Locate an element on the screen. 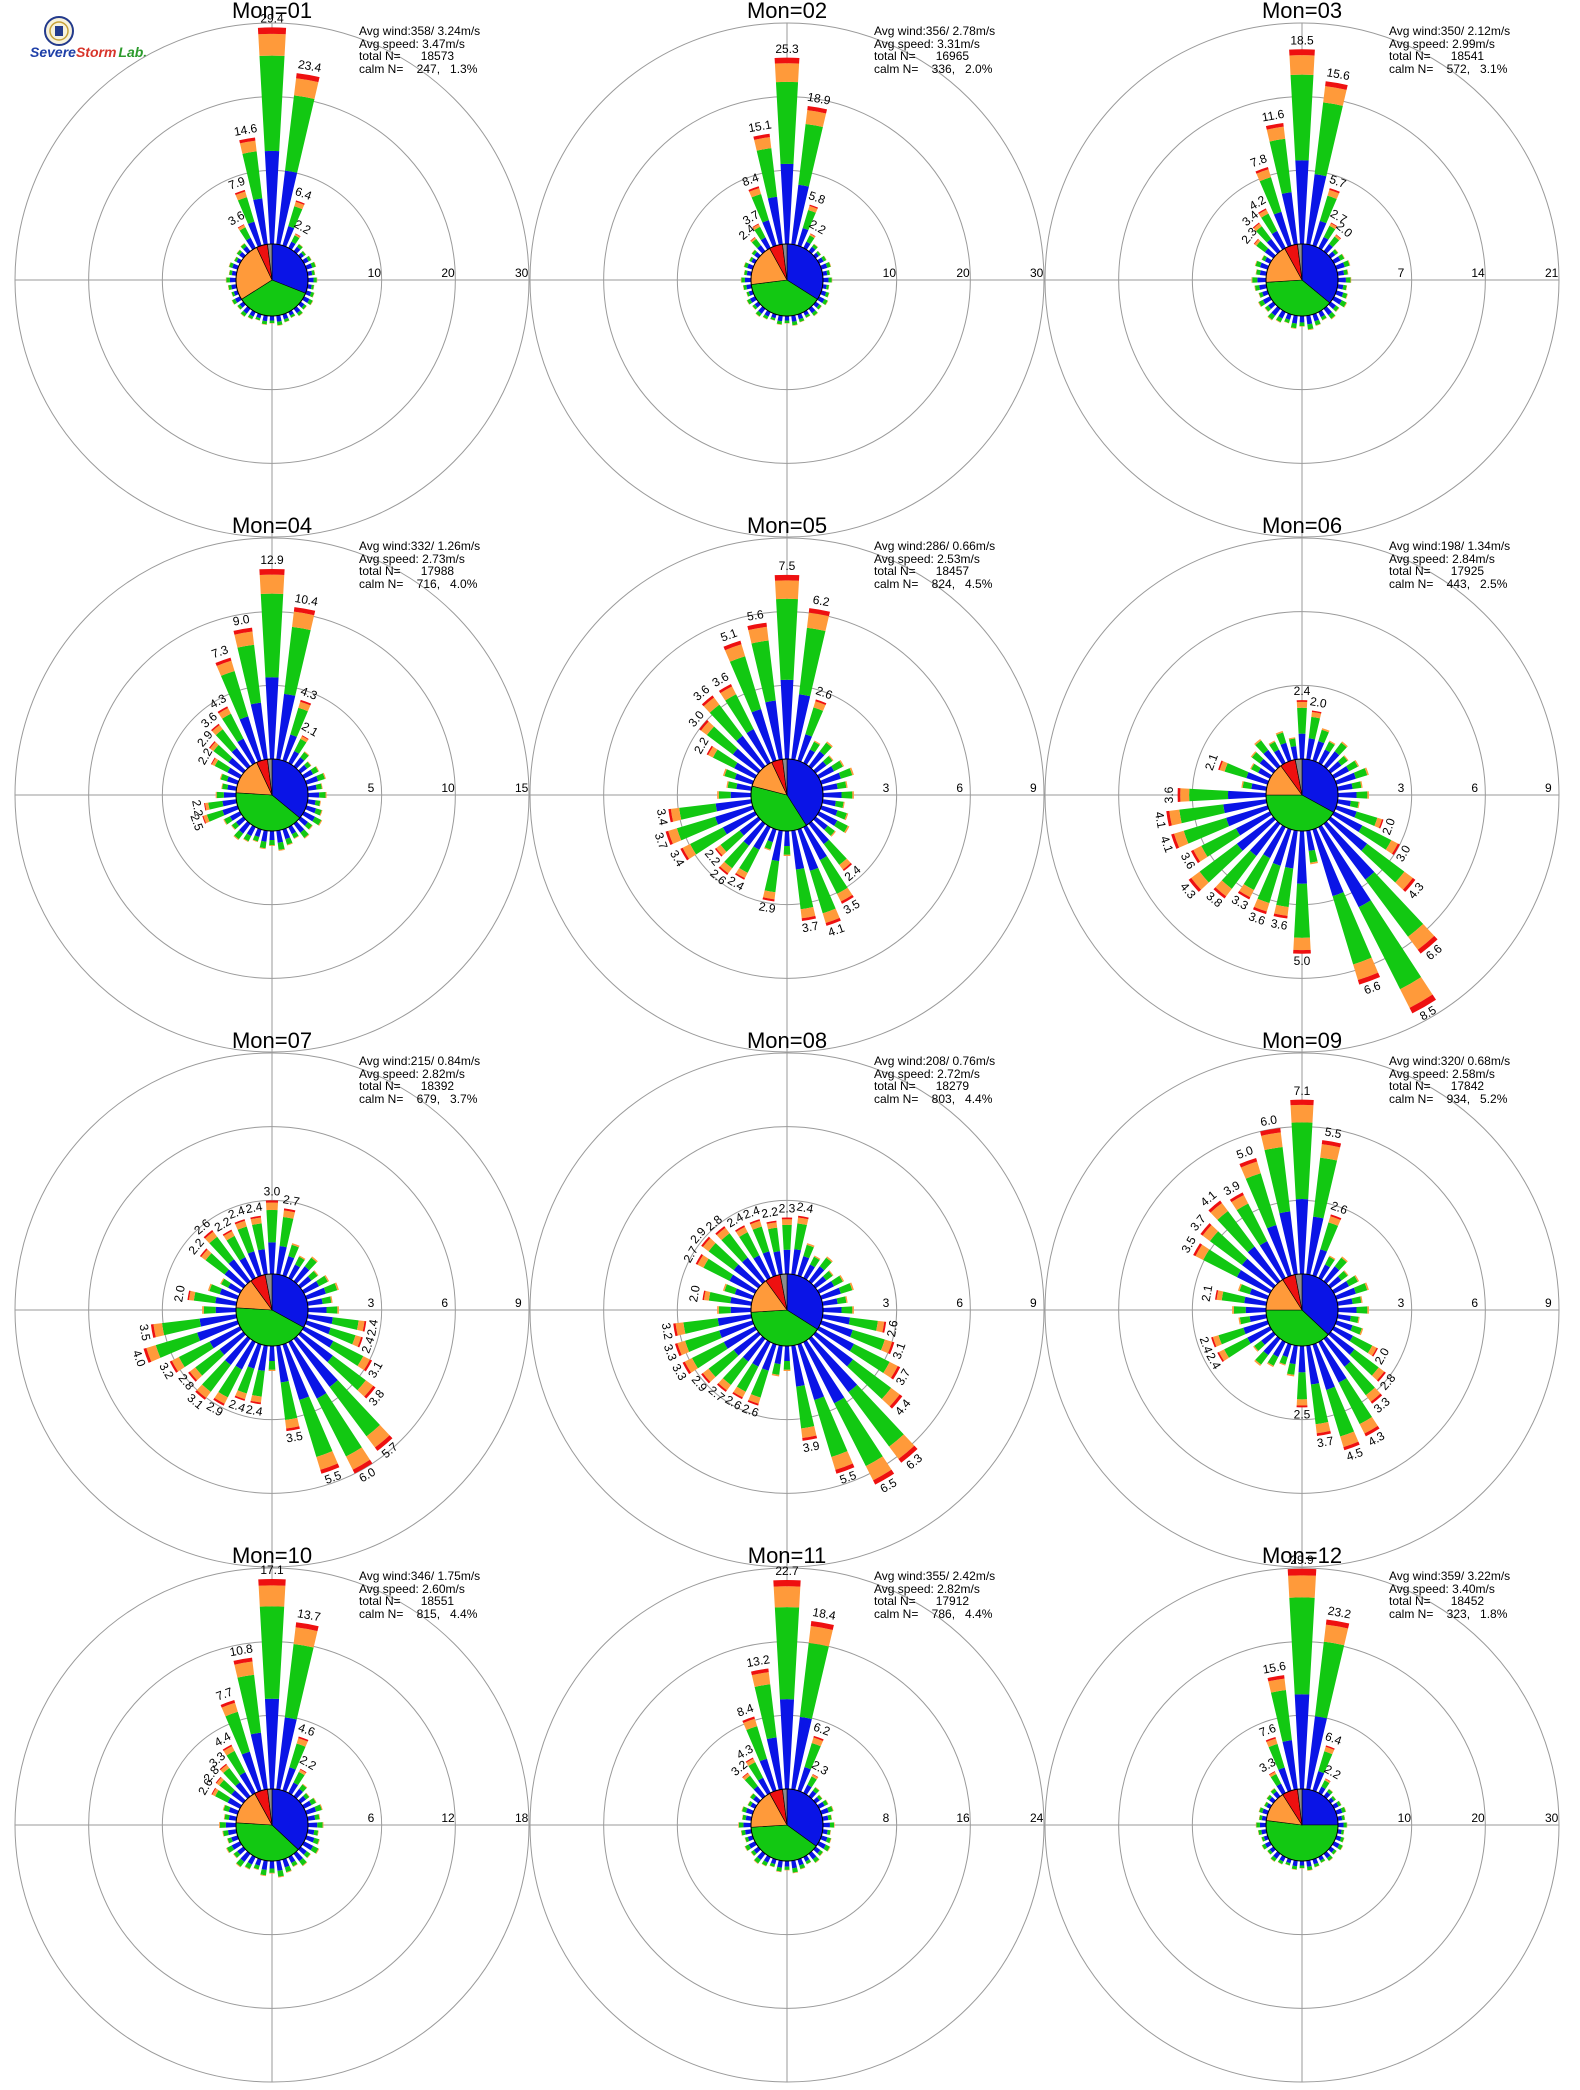  stats-line: total N= 18551 is located at coordinates (407, 1601).